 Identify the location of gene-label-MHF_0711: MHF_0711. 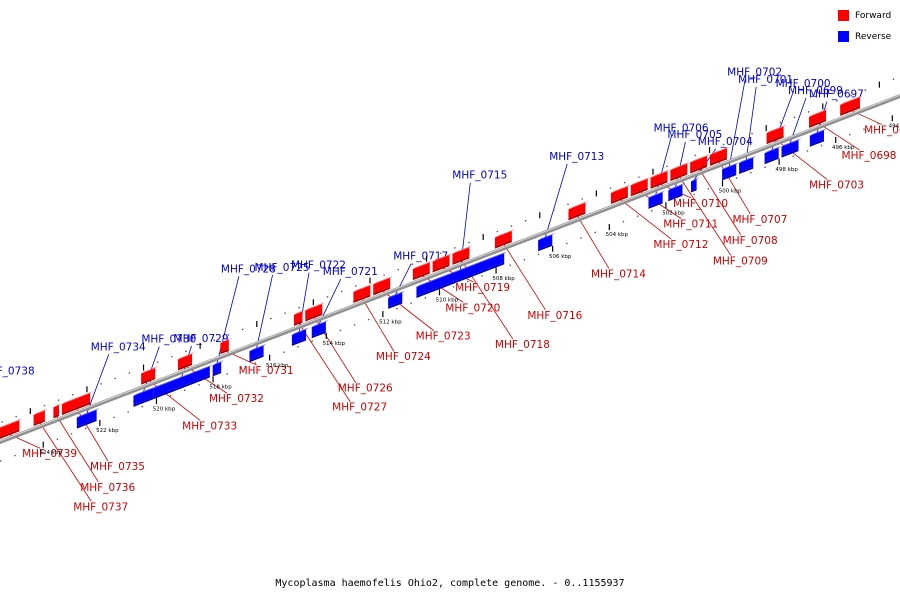
(690, 225).